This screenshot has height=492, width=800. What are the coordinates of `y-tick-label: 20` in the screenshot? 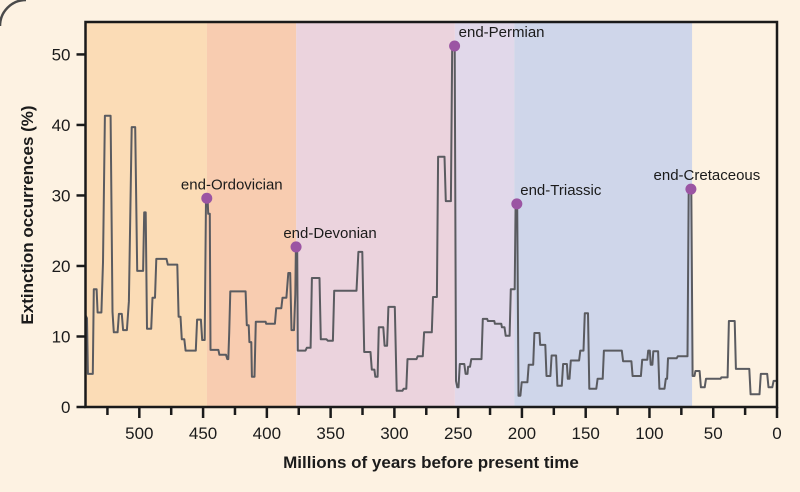 It's located at (61, 266).